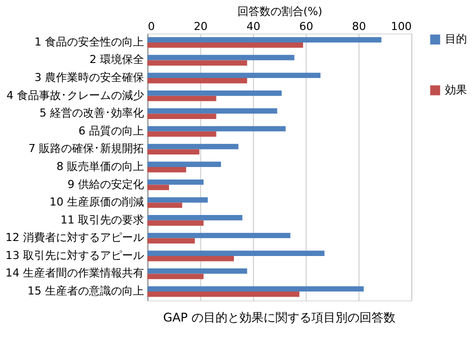  What do you see at coordinates (75, 95) in the screenshot?
I see `y-tick-label: 4 食品事故･クレームの減少` at bounding box center [75, 95].